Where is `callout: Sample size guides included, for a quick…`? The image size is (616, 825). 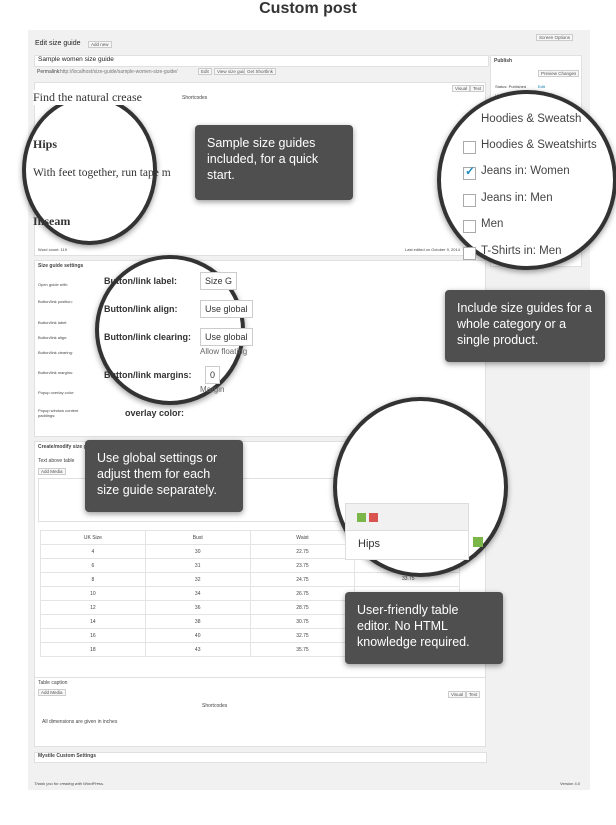 callout: Sample size guides included, for a quick… is located at coordinates (274, 162).